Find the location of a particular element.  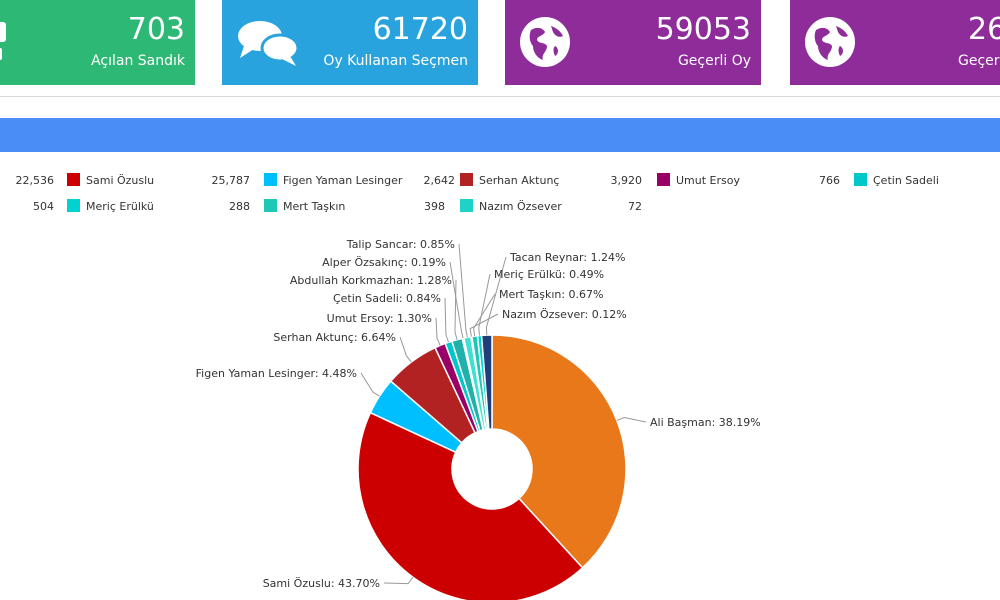

section-banner is located at coordinates (500, 135).